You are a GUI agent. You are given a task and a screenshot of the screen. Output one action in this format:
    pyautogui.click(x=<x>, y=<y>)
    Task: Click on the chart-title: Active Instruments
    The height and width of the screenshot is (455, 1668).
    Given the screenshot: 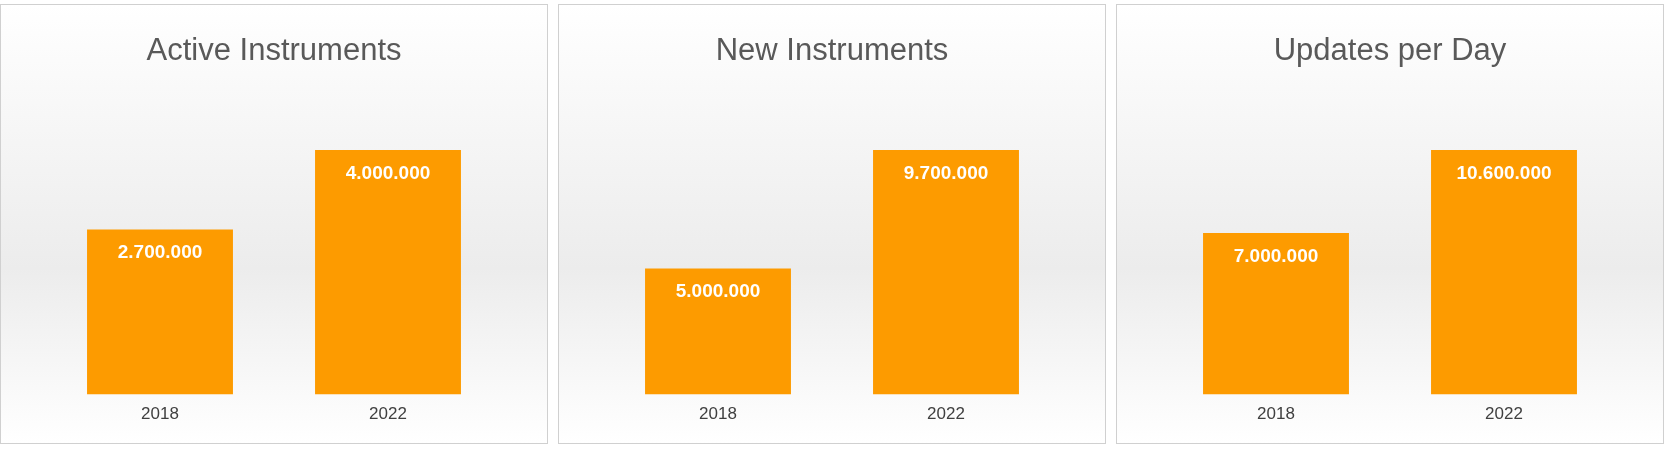 What is the action you would take?
    pyautogui.click(x=274, y=50)
    